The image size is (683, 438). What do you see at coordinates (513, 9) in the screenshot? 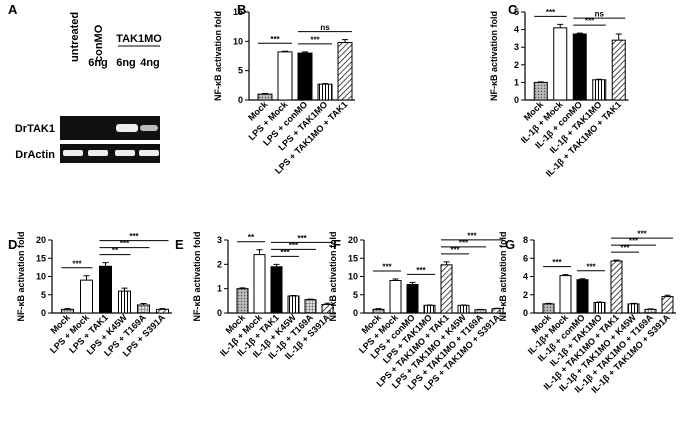
I see `panel-label: C` at bounding box center [513, 9].